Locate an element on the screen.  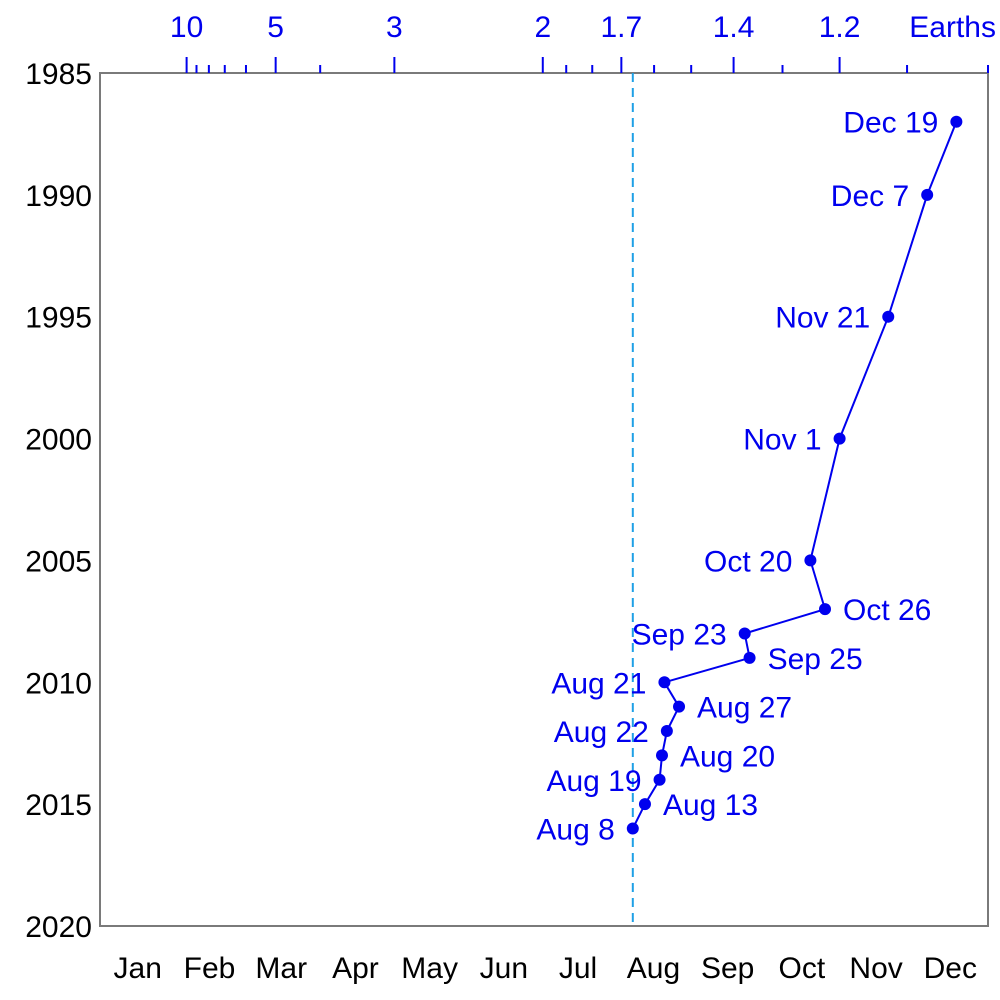
year-tick-label: 2005 is located at coordinates (58, 561).